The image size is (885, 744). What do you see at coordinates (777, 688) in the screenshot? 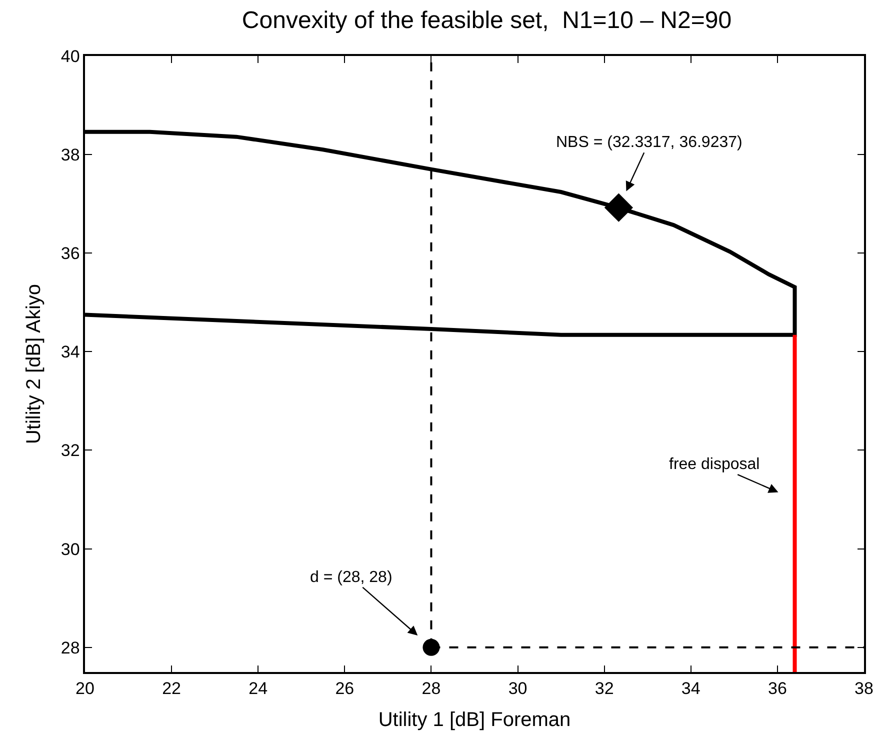
I see `x-tick-label: 36` at bounding box center [777, 688].